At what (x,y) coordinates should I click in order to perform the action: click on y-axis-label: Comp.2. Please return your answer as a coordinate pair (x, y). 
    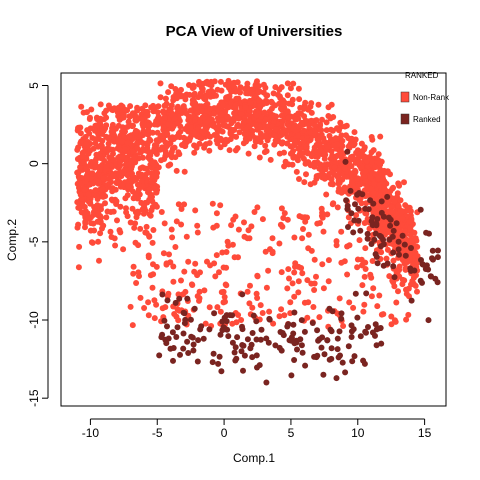
    Looking at the image, I should click on (12, 240).